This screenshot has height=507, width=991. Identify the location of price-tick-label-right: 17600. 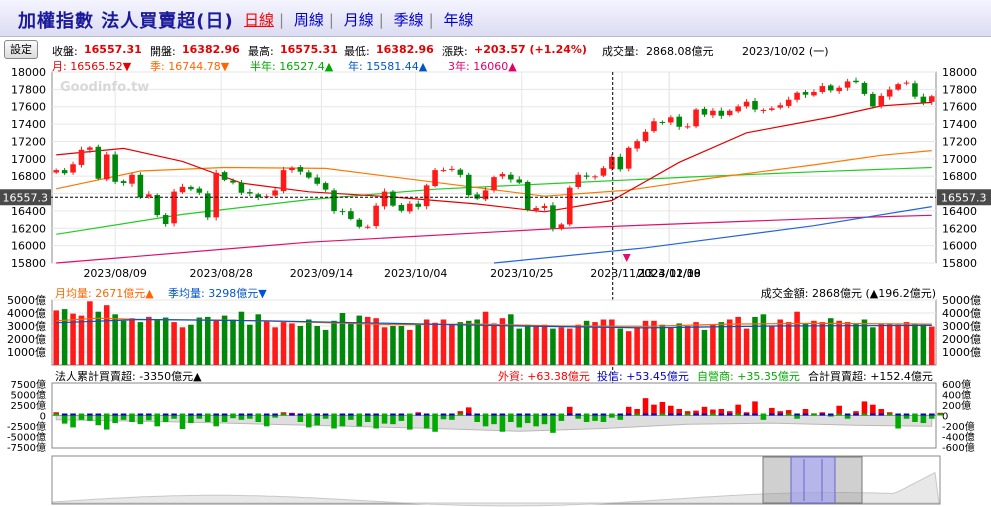
(959, 107).